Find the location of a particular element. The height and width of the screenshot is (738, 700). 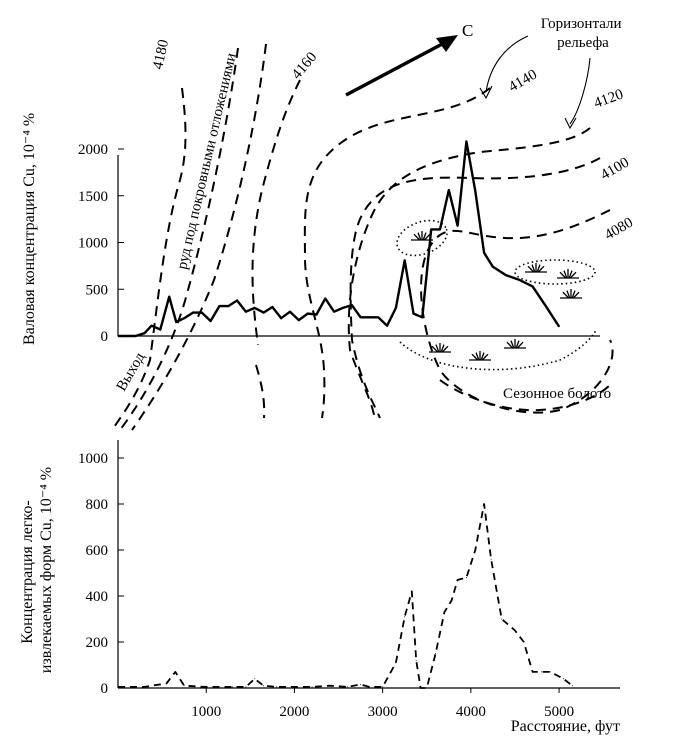

contour-label-4100: 4100 is located at coordinates (615, 169).